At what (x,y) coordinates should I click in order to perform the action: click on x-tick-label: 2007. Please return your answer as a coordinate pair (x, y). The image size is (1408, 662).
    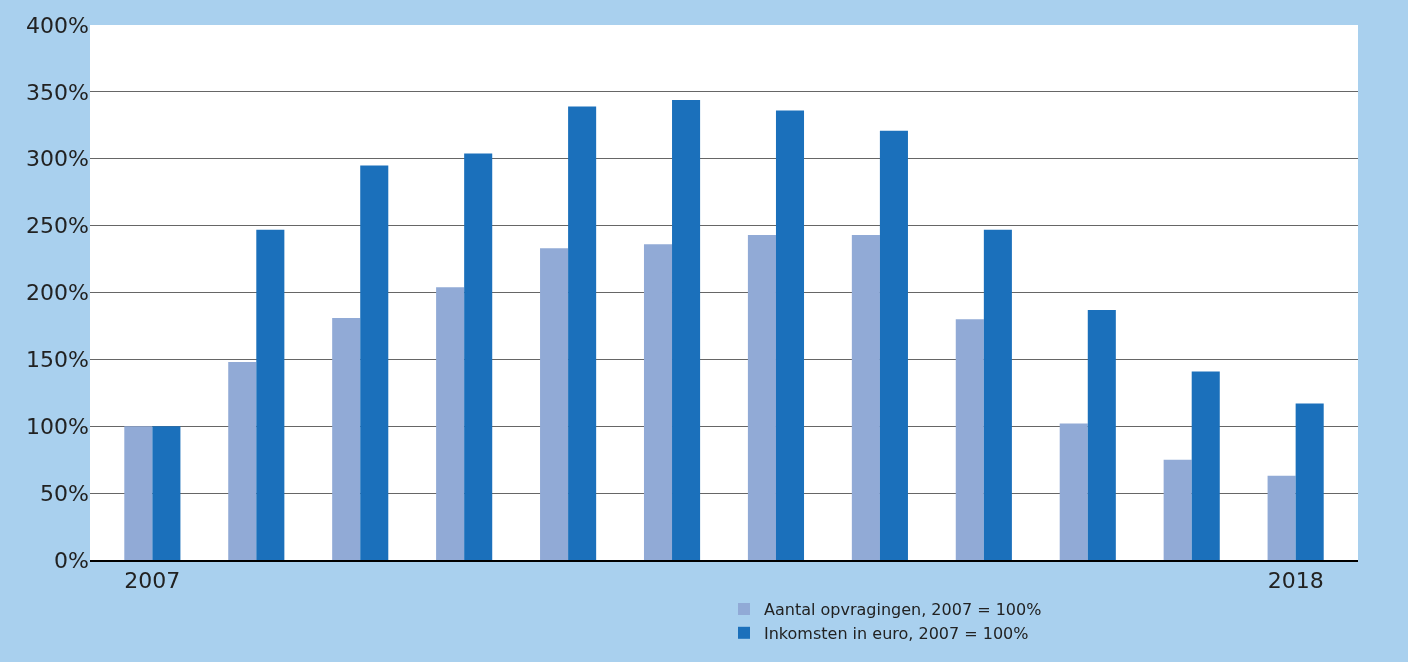
    Looking at the image, I should click on (152, 581).